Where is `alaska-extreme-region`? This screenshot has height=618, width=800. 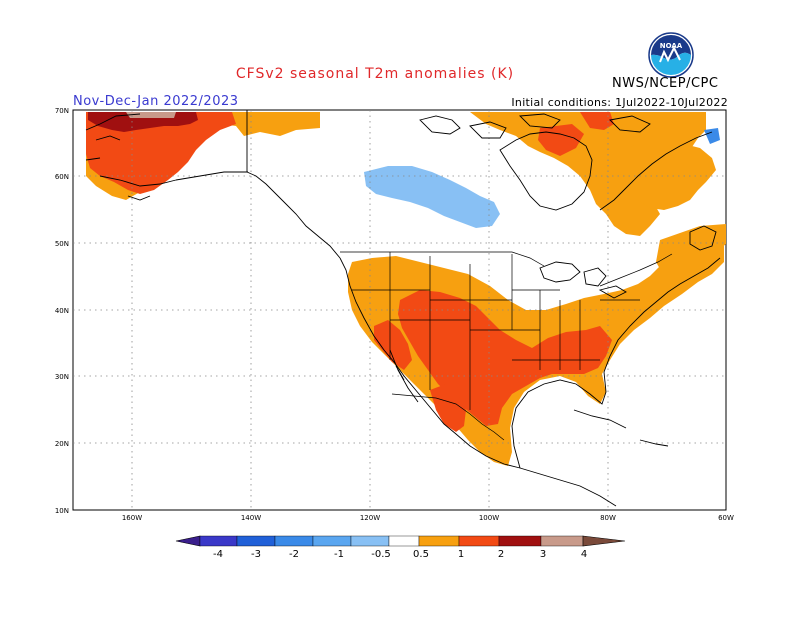
alaska-extreme-region is located at coordinates (151, 115).